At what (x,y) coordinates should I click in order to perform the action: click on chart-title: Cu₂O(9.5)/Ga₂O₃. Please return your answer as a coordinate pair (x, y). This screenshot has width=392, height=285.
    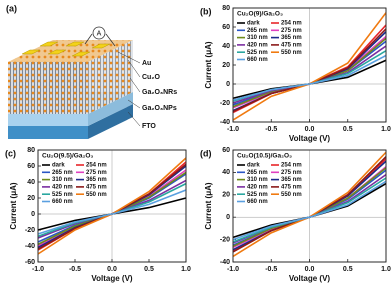
    Looking at the image, I should click on (67, 156).